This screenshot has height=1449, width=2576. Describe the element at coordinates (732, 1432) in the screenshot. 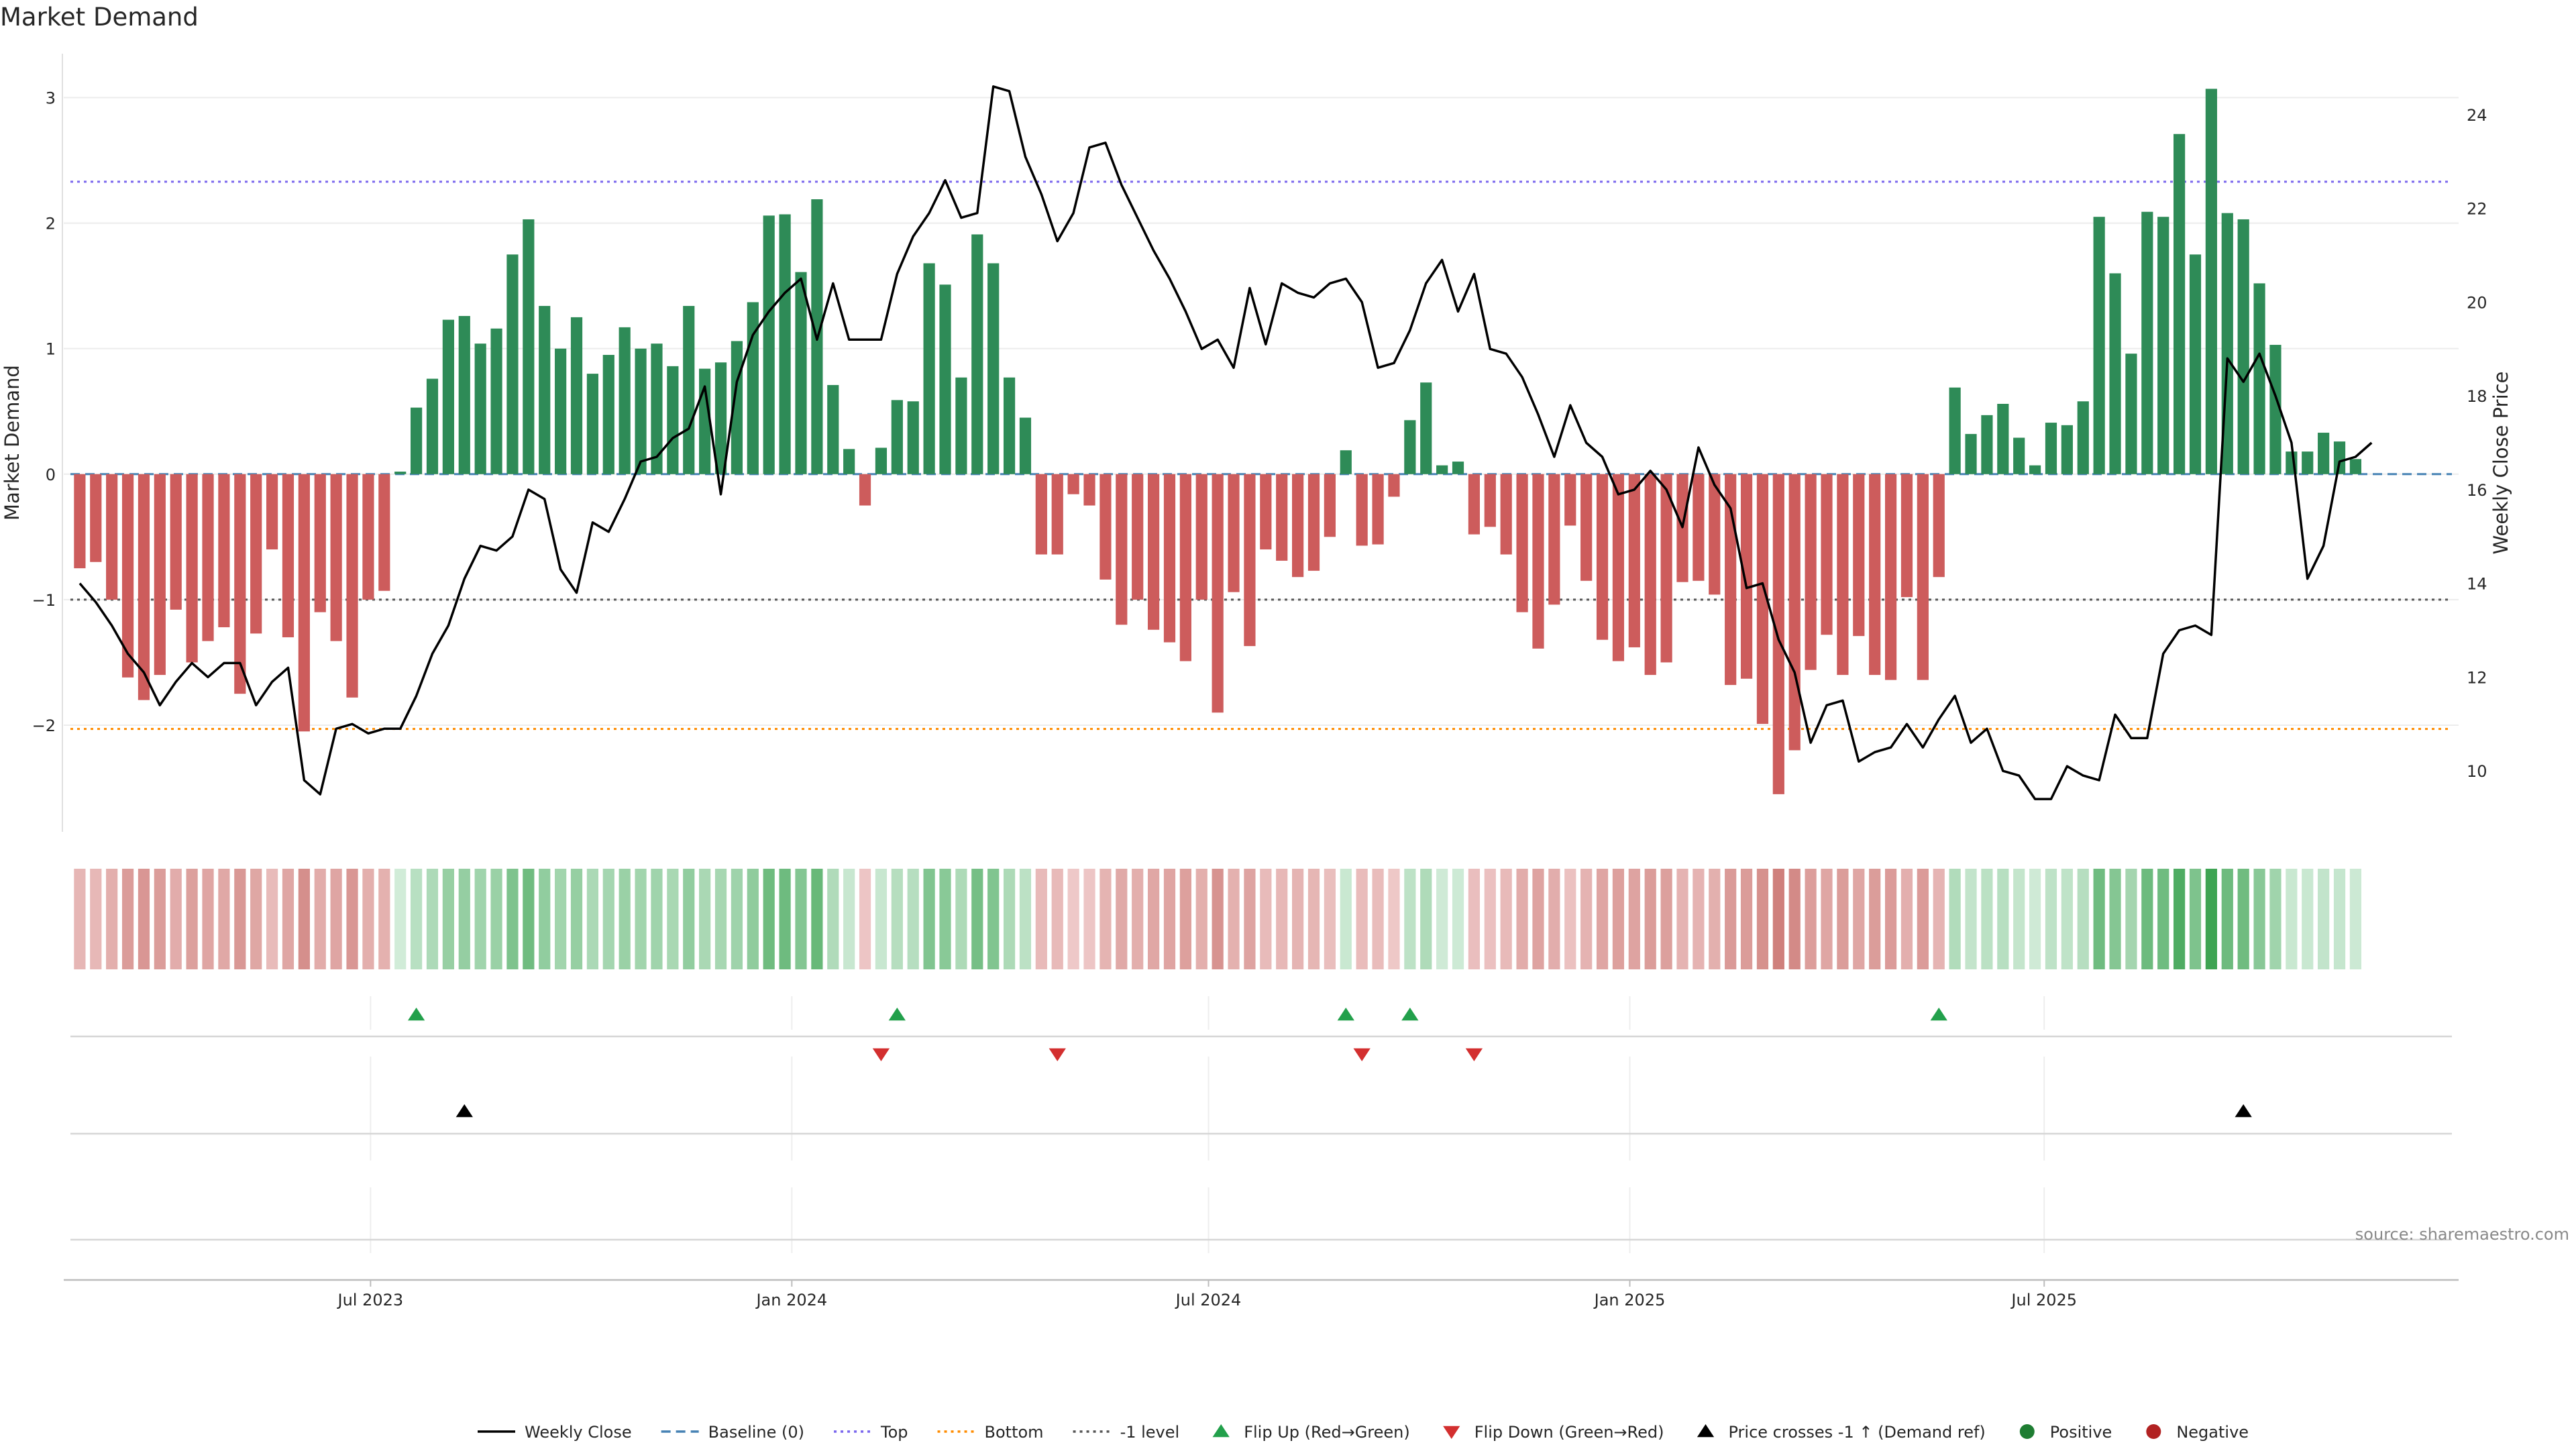

I see `legend-item: Baseline (0)` at that location.